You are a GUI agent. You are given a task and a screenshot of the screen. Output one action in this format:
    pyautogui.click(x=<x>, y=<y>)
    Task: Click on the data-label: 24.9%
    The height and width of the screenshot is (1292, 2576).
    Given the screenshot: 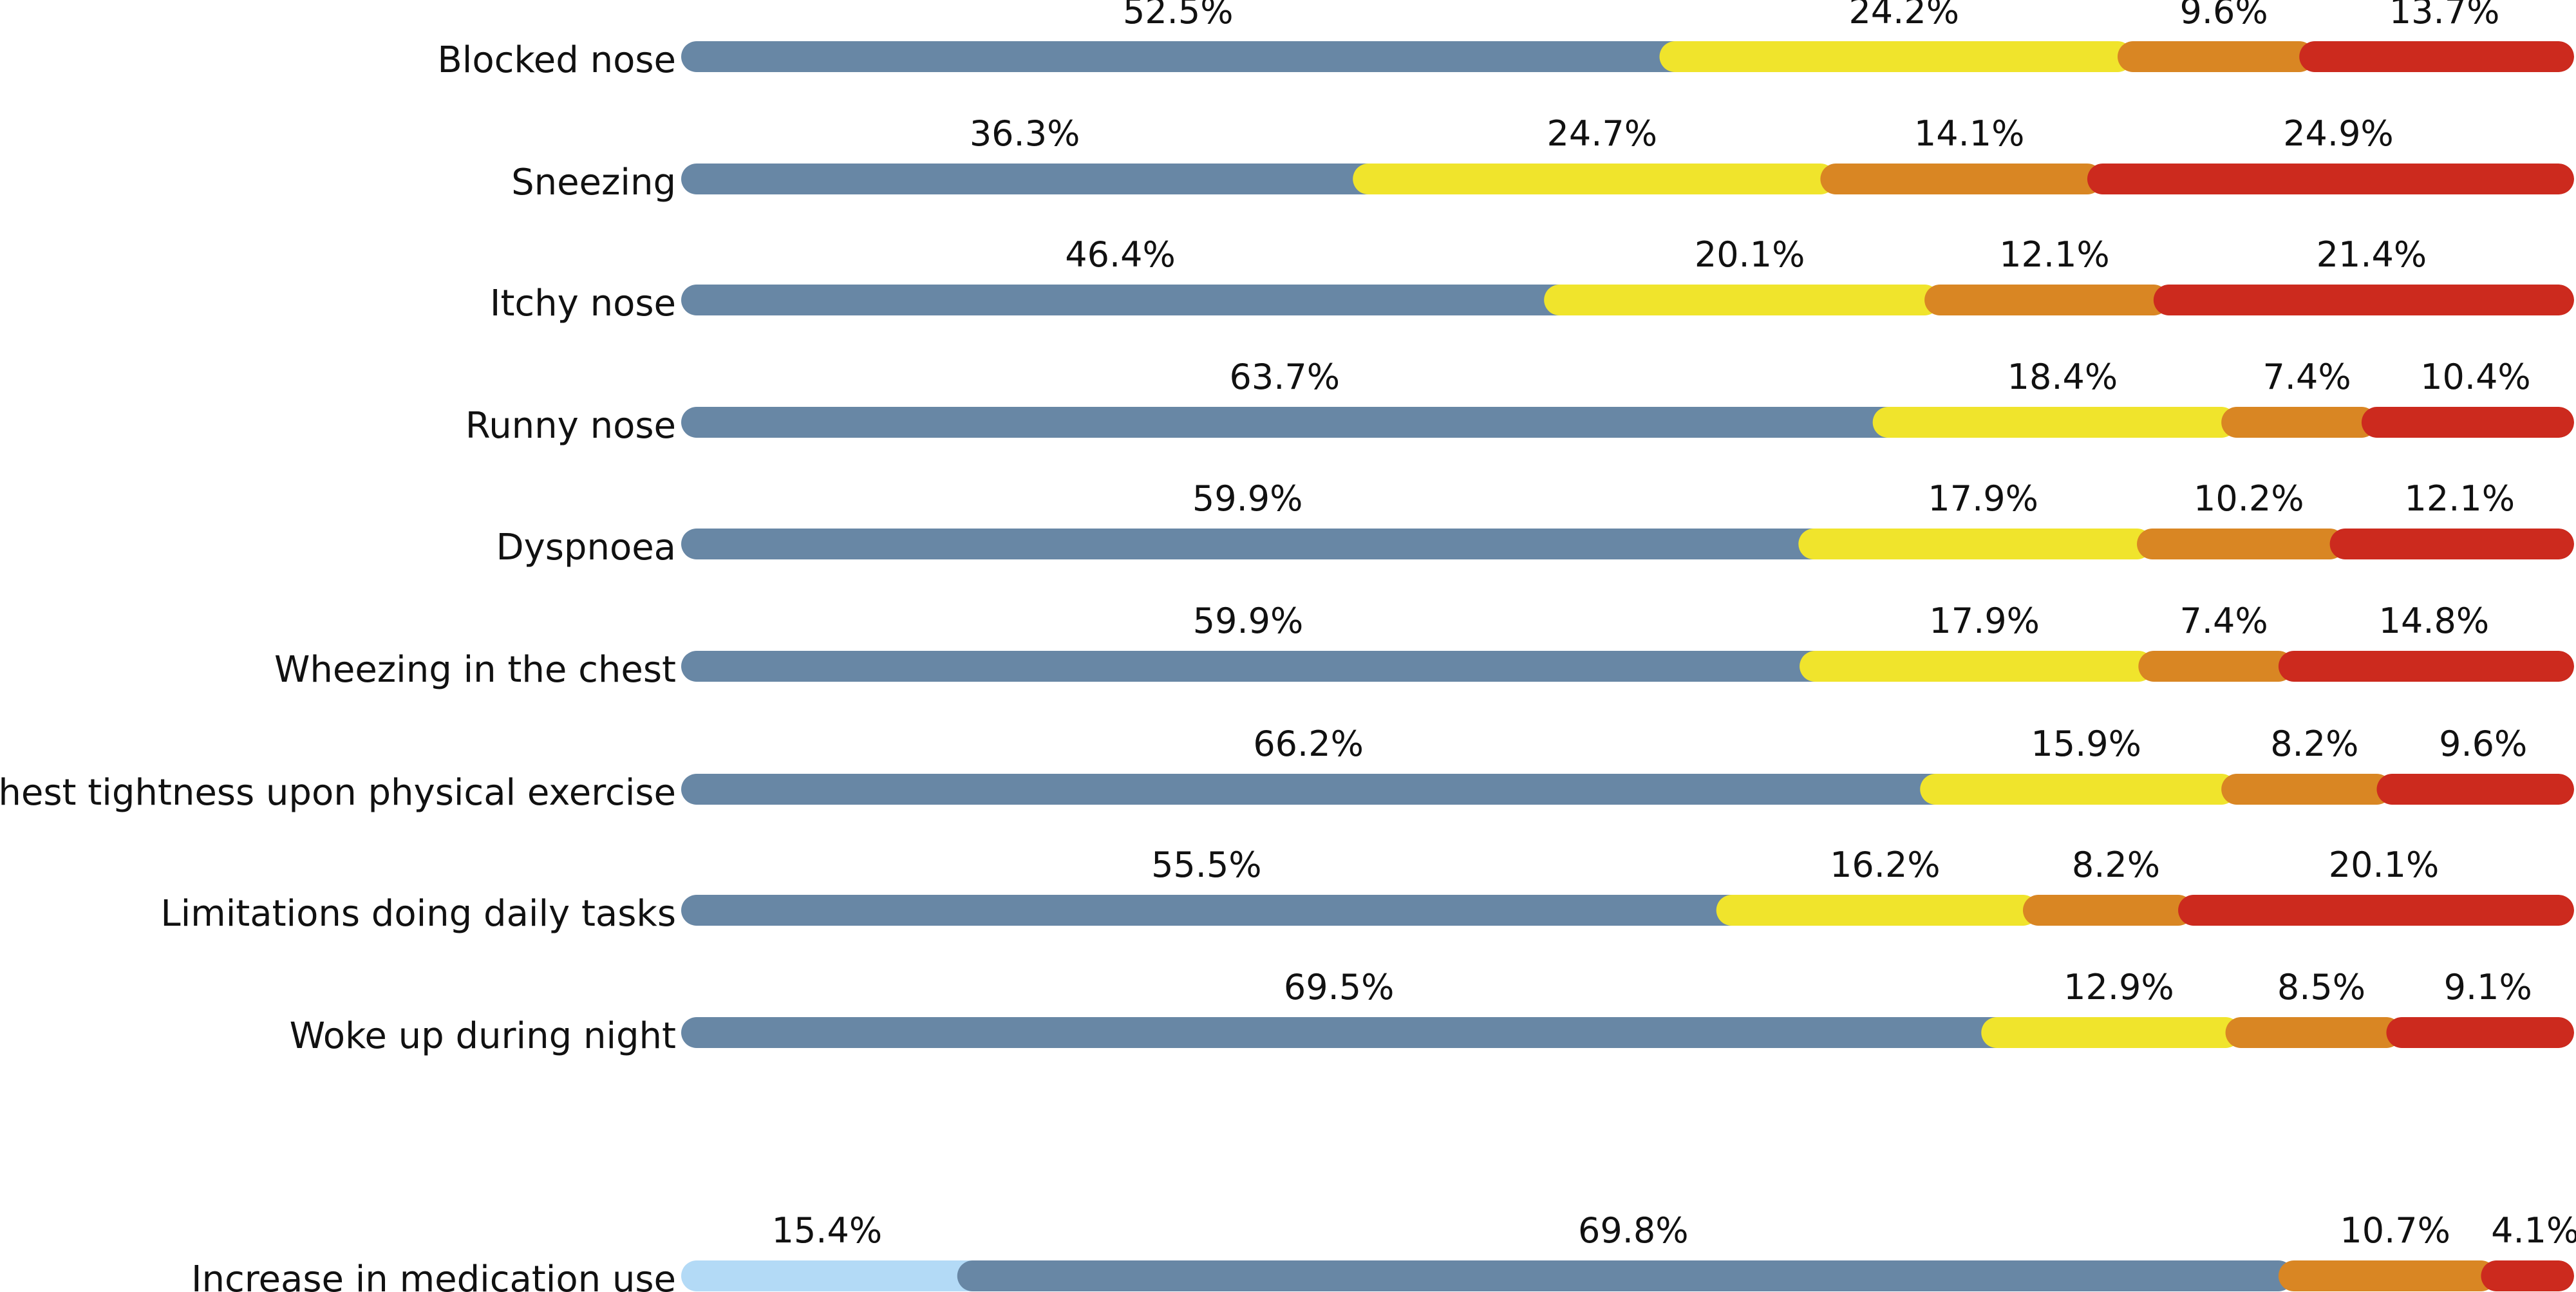 What is the action you would take?
    pyautogui.click(x=2338, y=133)
    